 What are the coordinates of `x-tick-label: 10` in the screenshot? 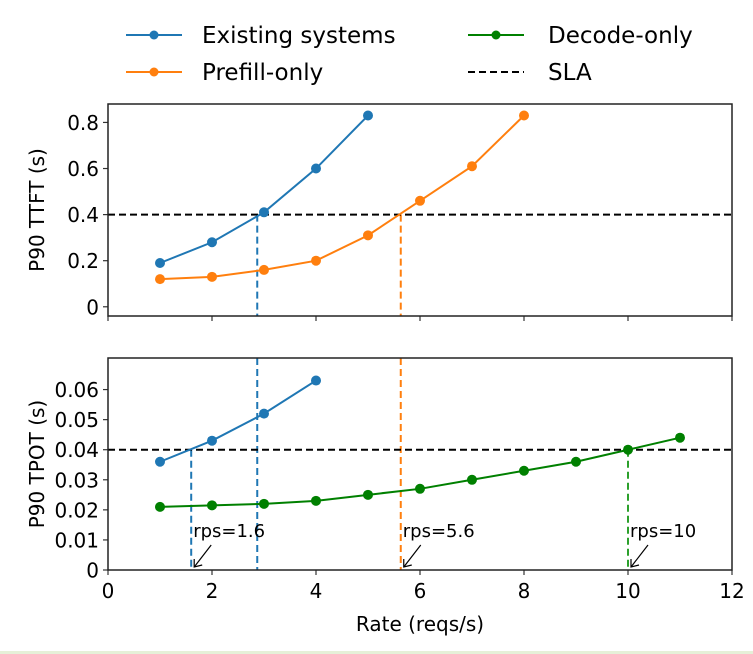 It's located at (627, 591).